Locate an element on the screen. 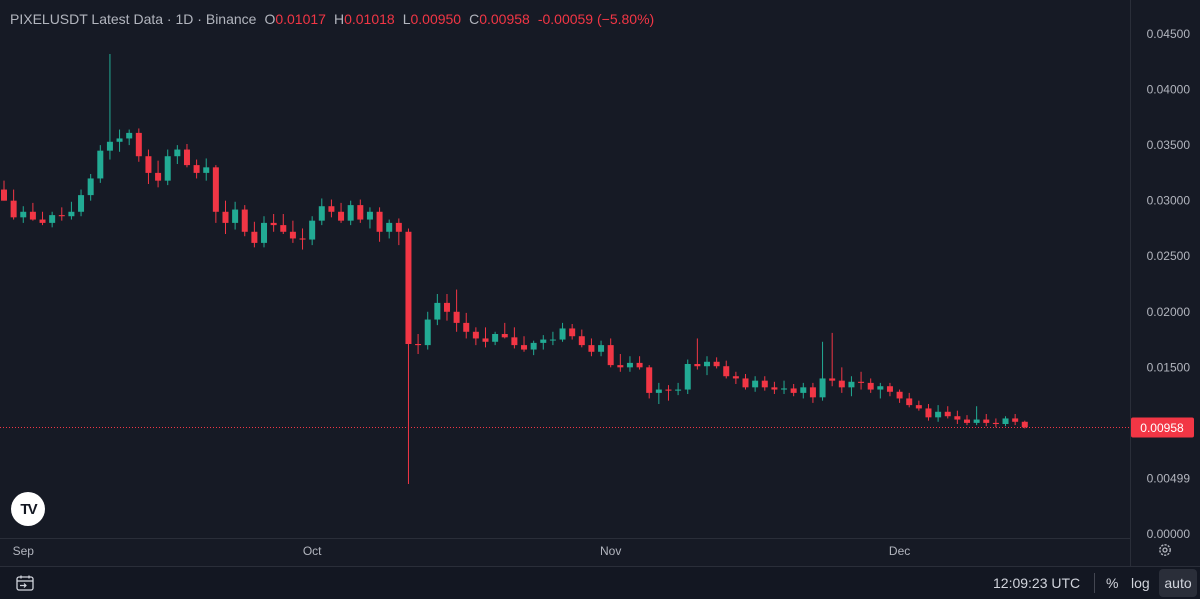 The image size is (1200, 599). legend-change: -0.00059 (−5.80%) is located at coordinates (596, 19).